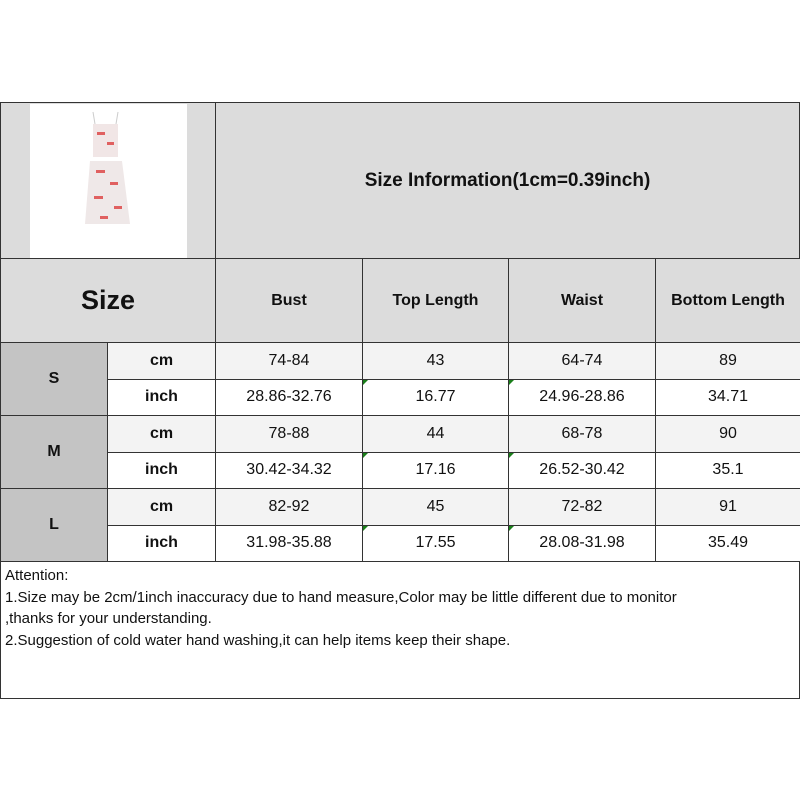  What do you see at coordinates (435, 507) in the screenshot?
I see `table-cell: 45` at bounding box center [435, 507].